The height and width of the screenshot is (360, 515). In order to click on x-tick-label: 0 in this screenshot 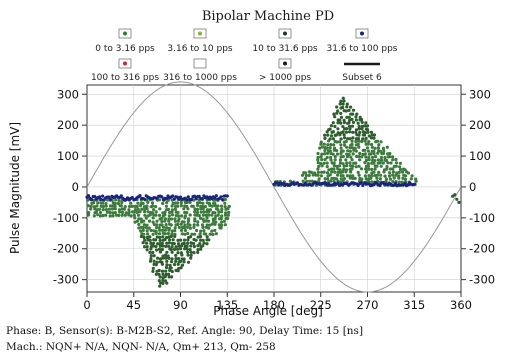, I will do `click(86, 305)`.